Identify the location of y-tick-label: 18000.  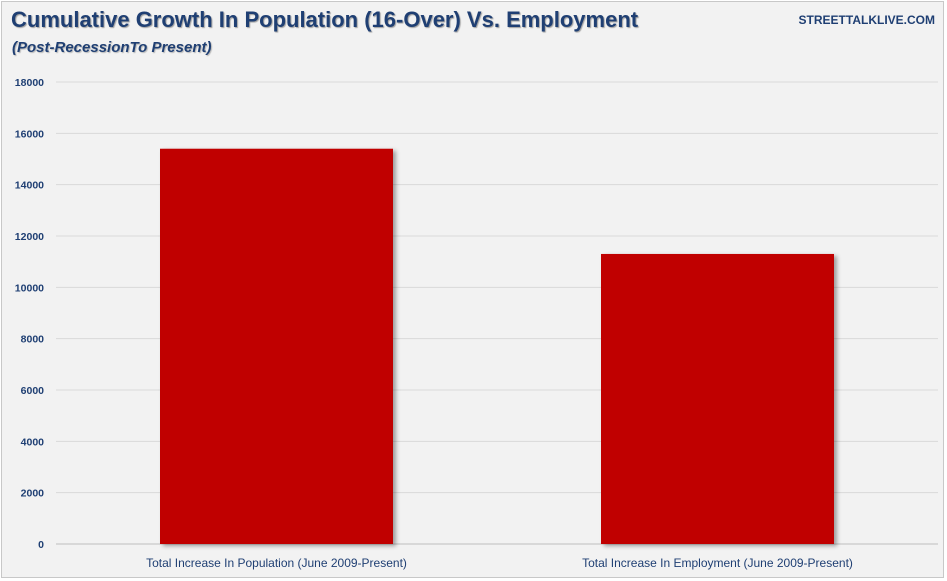
(29, 83).